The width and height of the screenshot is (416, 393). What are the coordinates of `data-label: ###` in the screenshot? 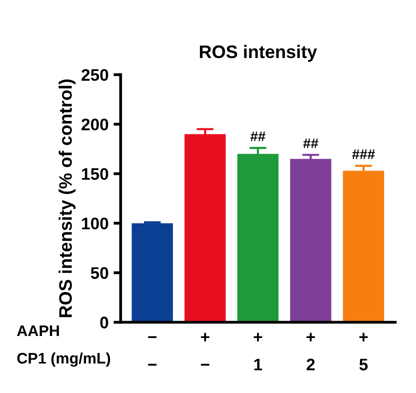 It's located at (363, 154).